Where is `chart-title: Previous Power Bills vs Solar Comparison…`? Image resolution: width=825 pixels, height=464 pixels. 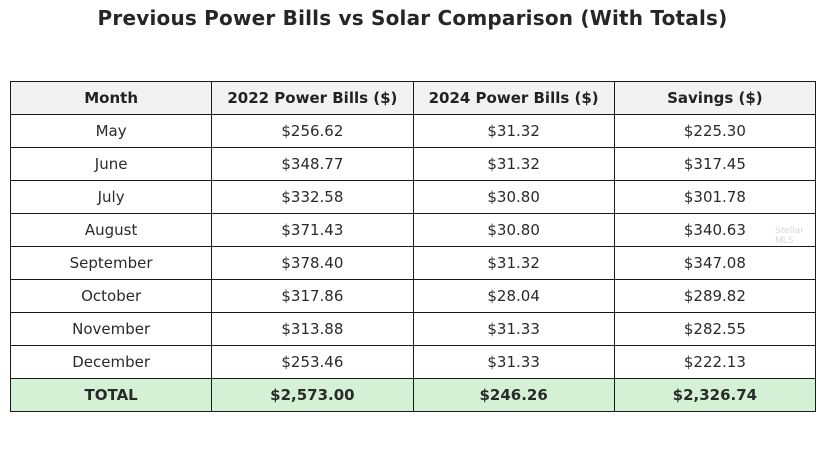
chart-title: Previous Power Bills vs Solar Comparison… is located at coordinates (412, 18).